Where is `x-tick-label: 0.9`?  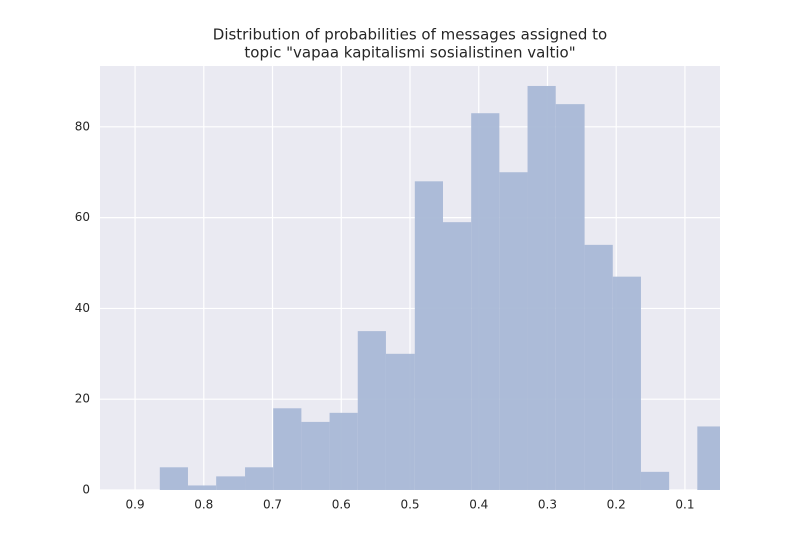 x-tick-label: 0.9 is located at coordinates (135, 505).